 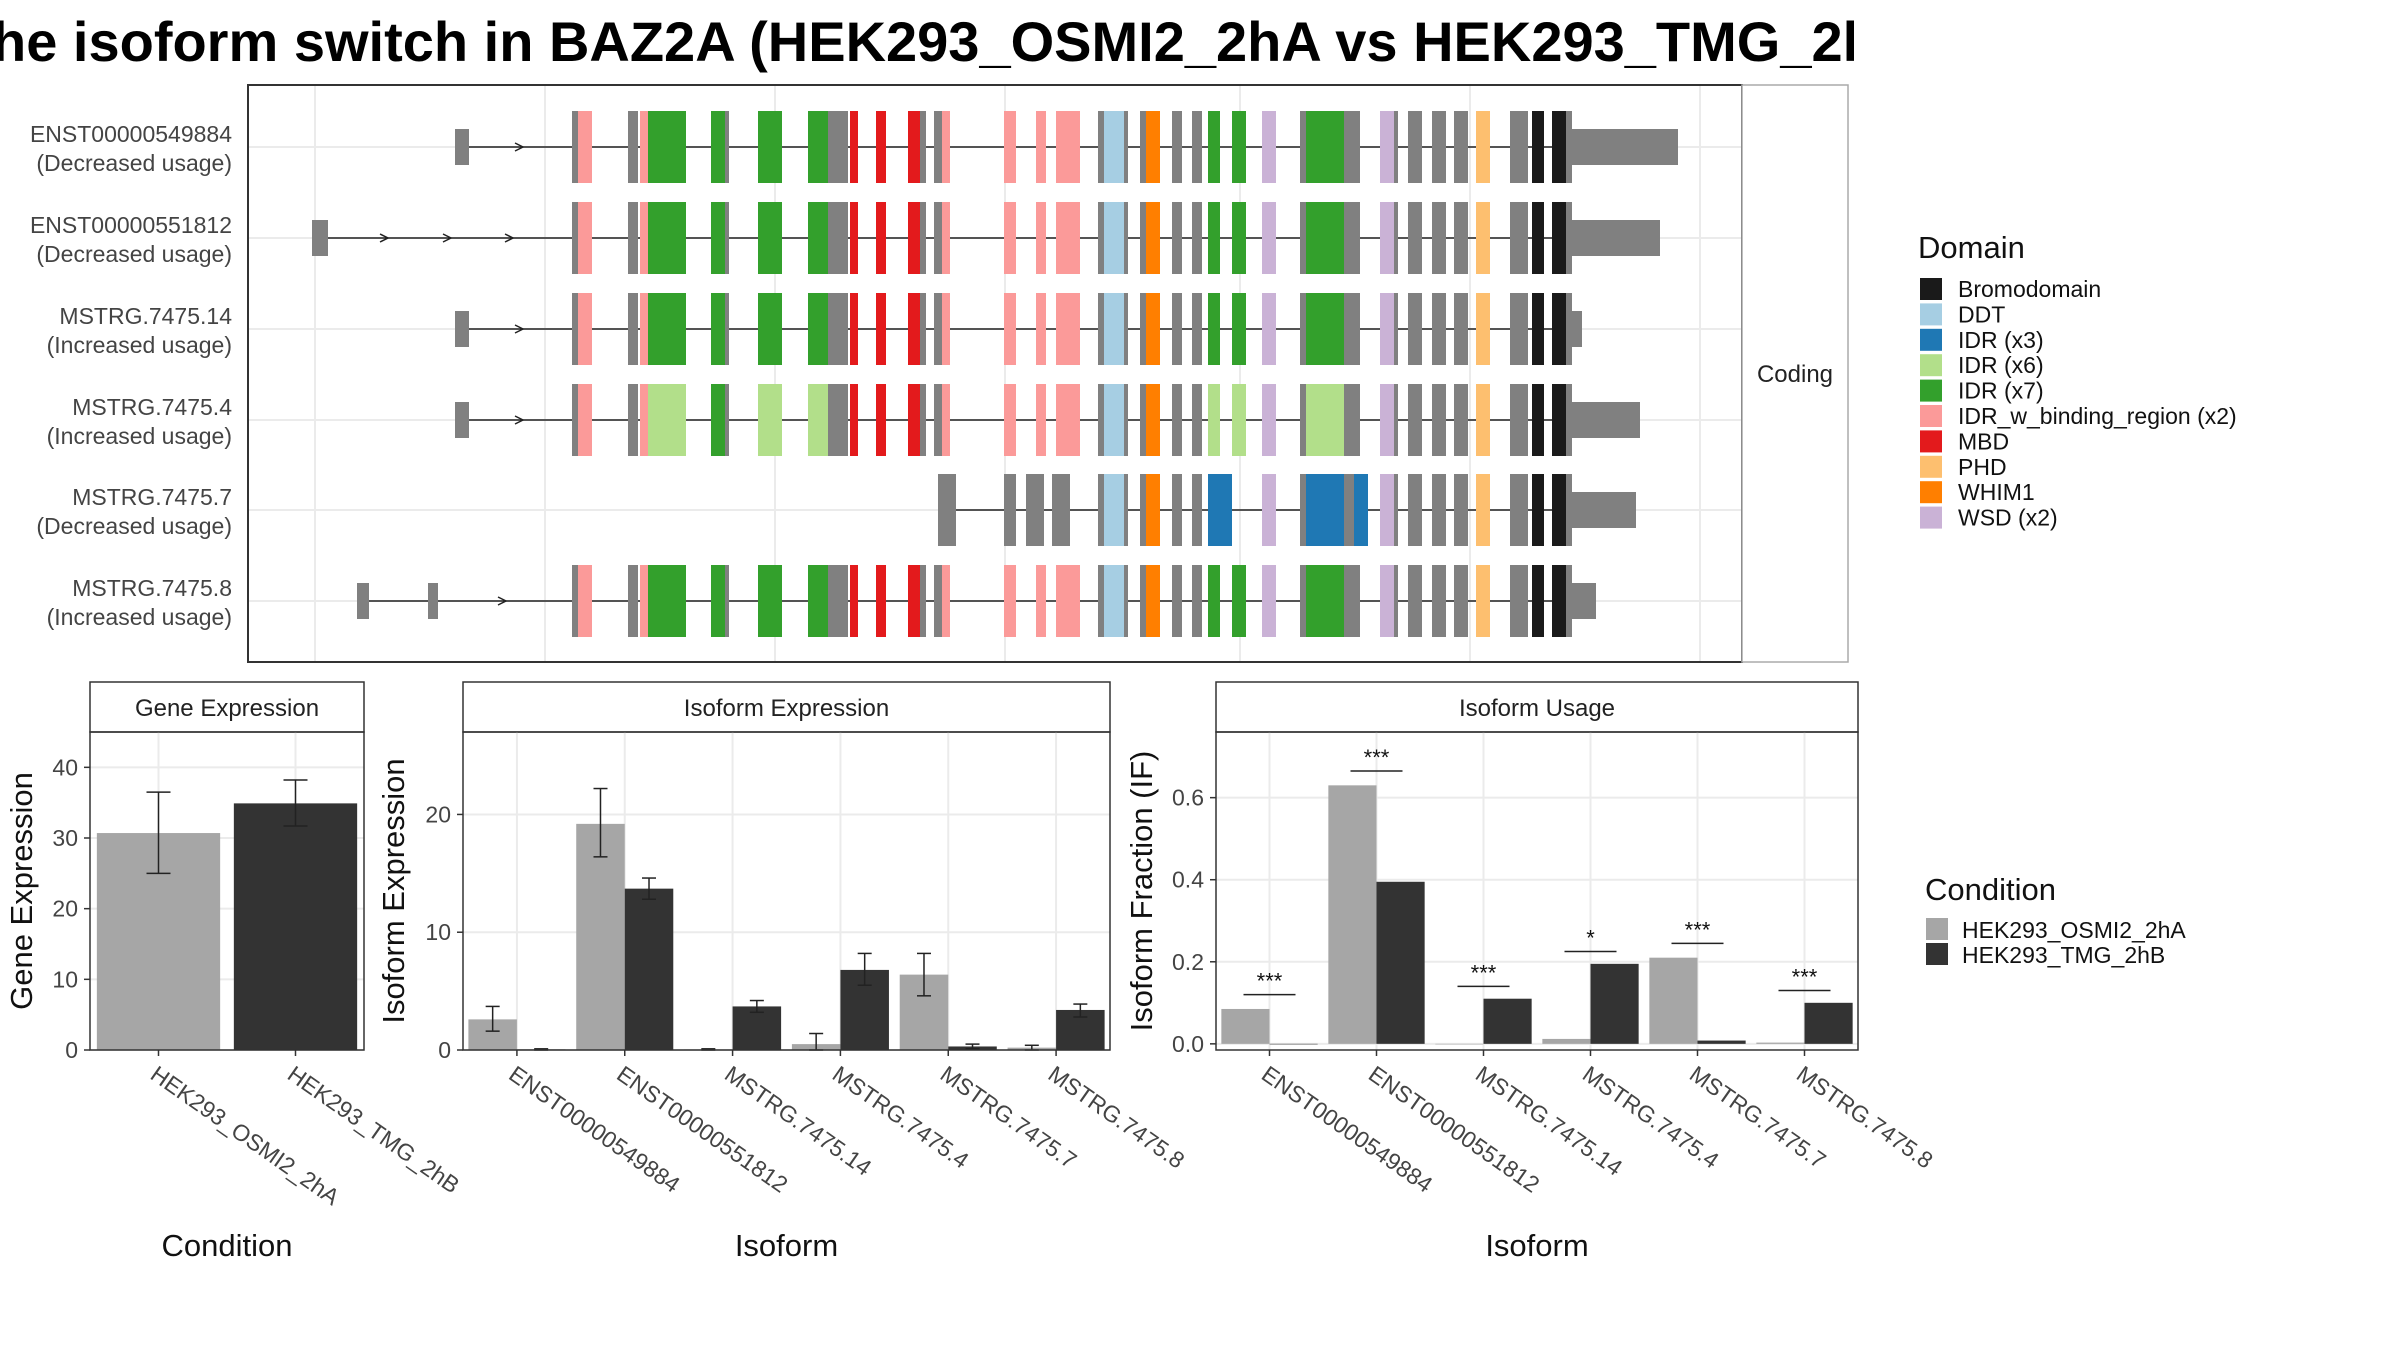 What do you see at coordinates (71, 1050) in the screenshot?
I see `y-tick-label: 0` at bounding box center [71, 1050].